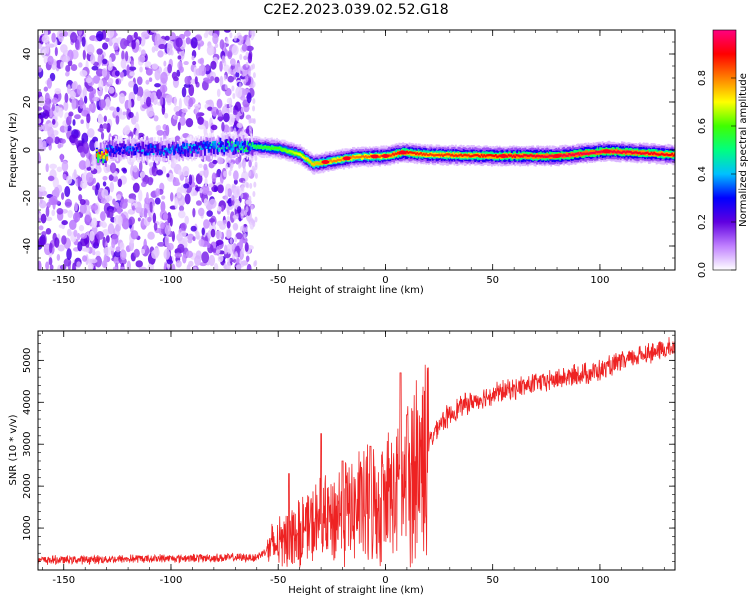 The height and width of the screenshot is (600, 750). Describe the element at coordinates (27, 102) in the screenshot. I see `y-tick-label: 20` at that location.